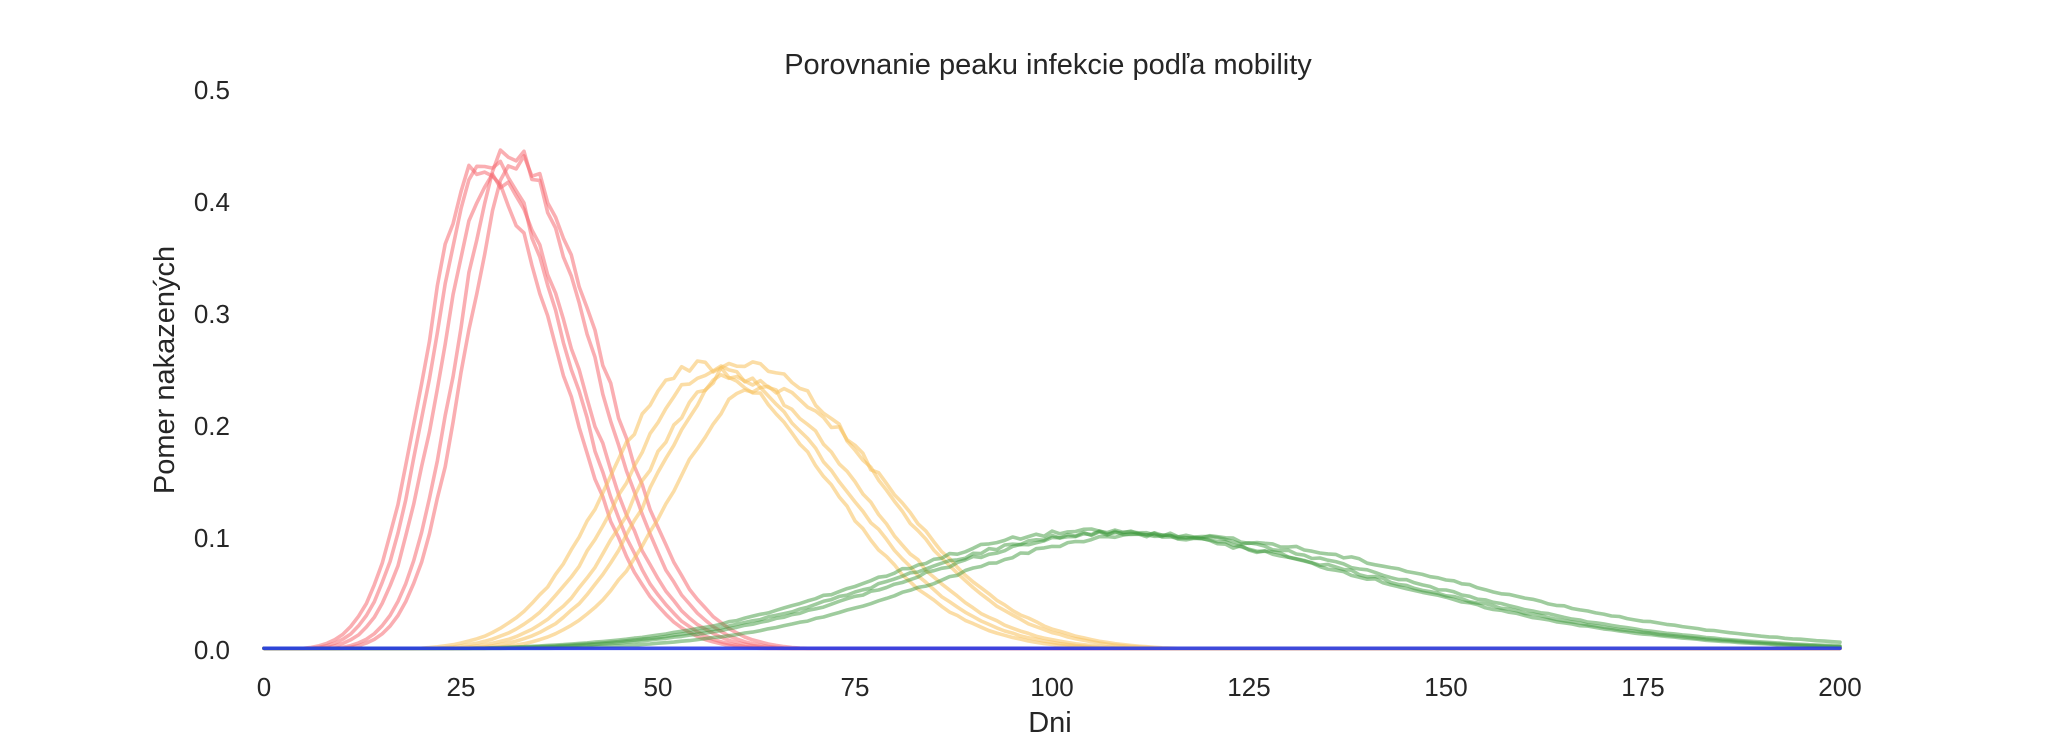  I want to click on x-tick-label: 0, so click(264, 687).